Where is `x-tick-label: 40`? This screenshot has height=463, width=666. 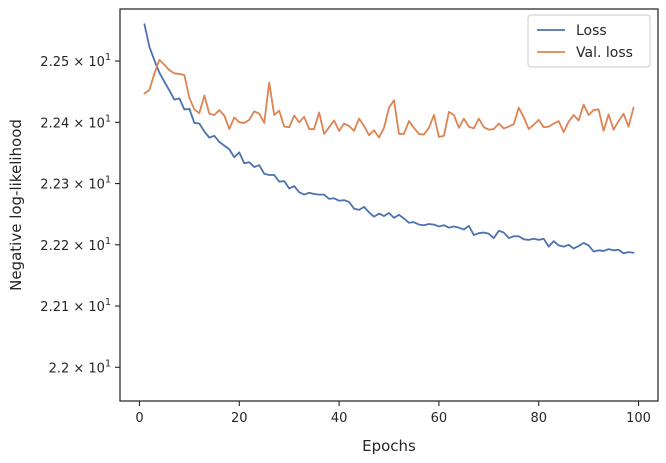
x-tick-label: 40 is located at coordinates (339, 418).